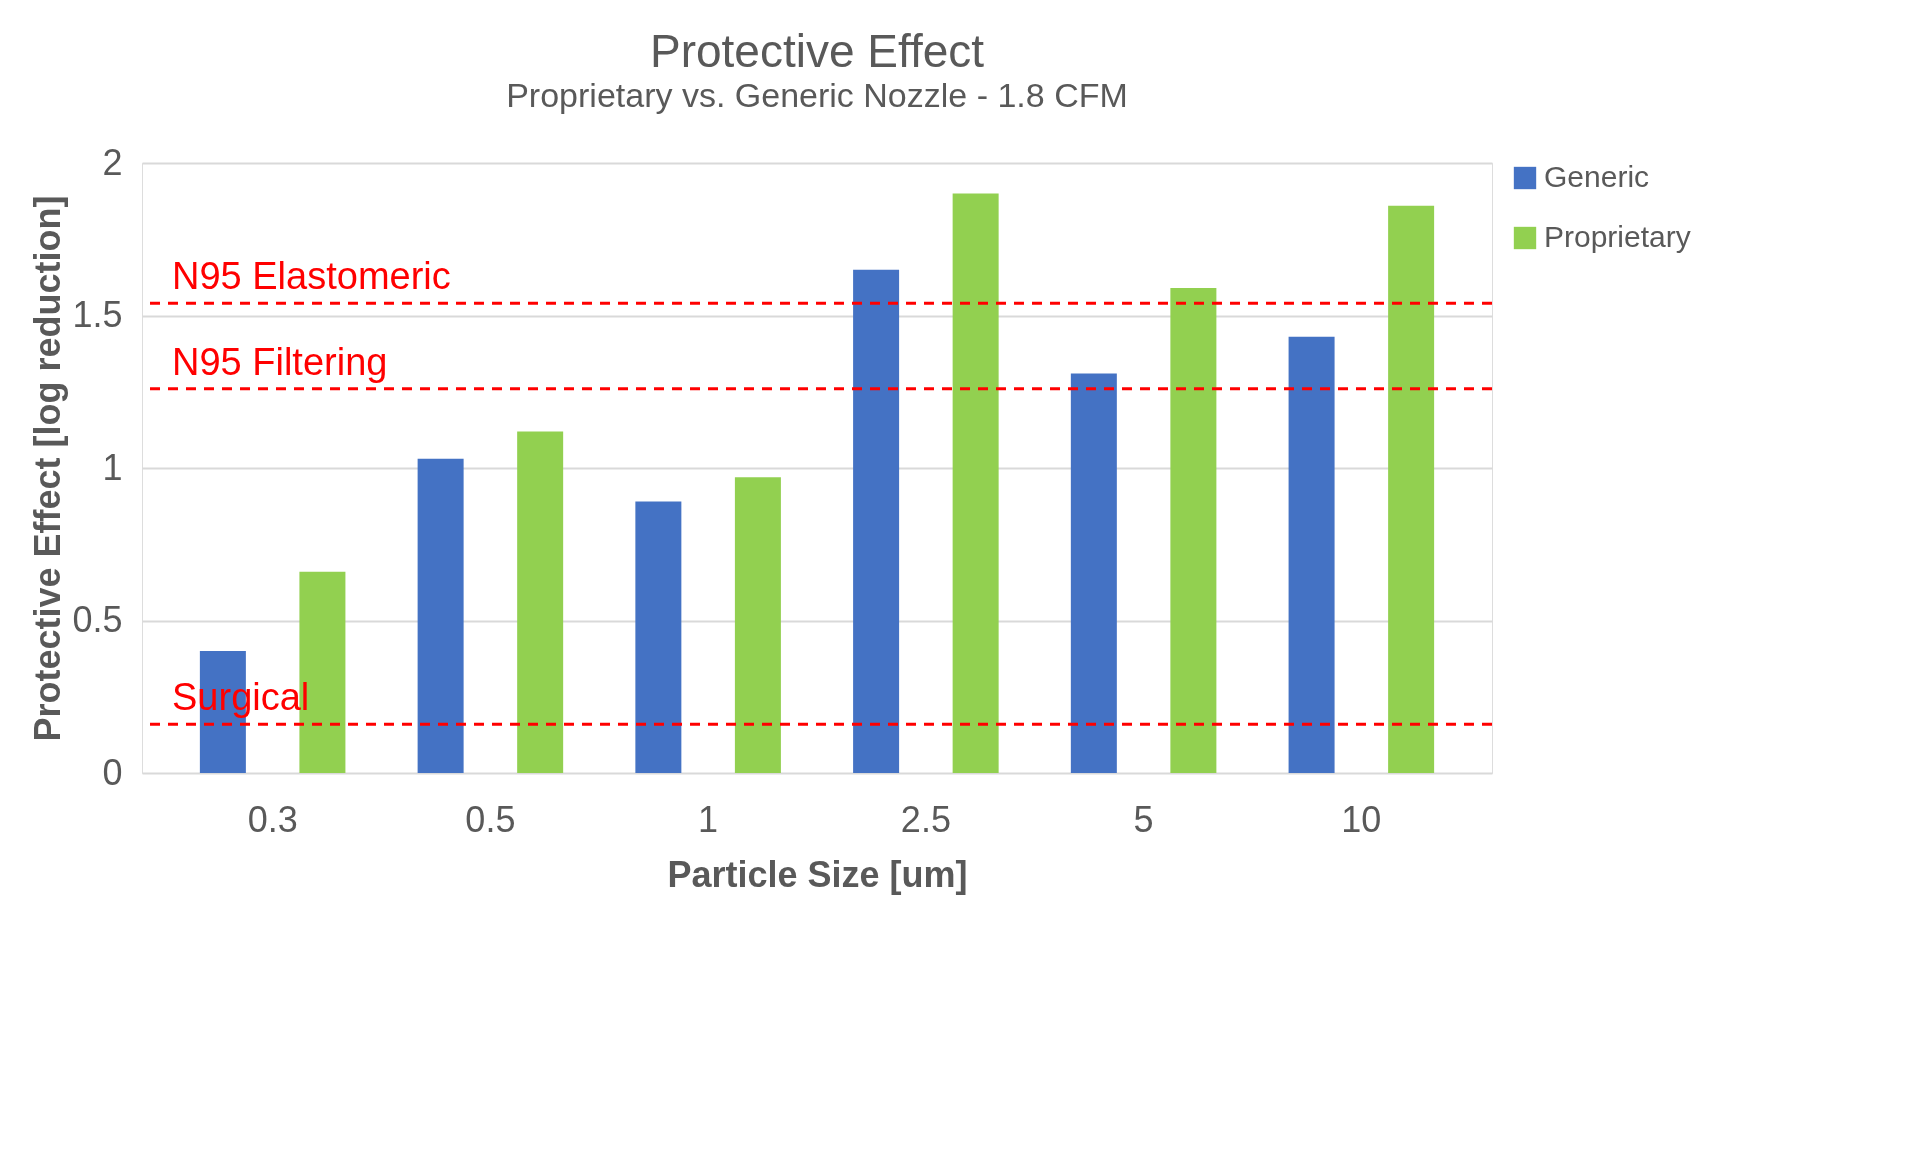  Describe the element at coordinates (1617, 236) in the screenshot. I see `legend-label: Proprietary` at that location.